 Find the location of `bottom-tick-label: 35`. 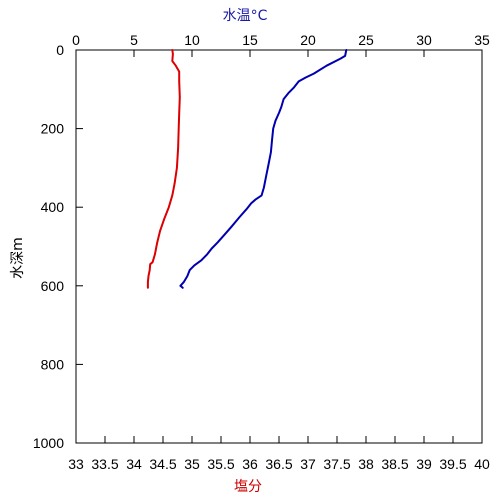

bottom-tick-label: 35 is located at coordinates (192, 464).